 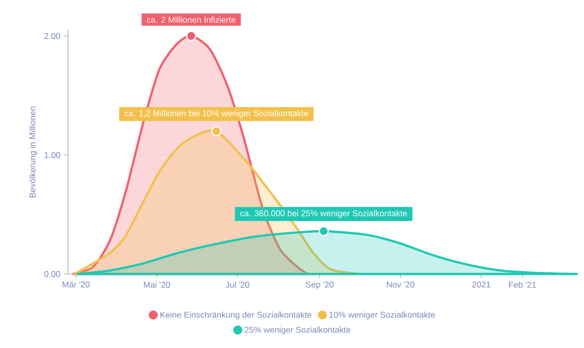 What do you see at coordinates (216, 114) in the screenshot?
I see `annotation: ca. 1,2 Millionen bei 10% weniger Sozialkontakte` at bounding box center [216, 114].